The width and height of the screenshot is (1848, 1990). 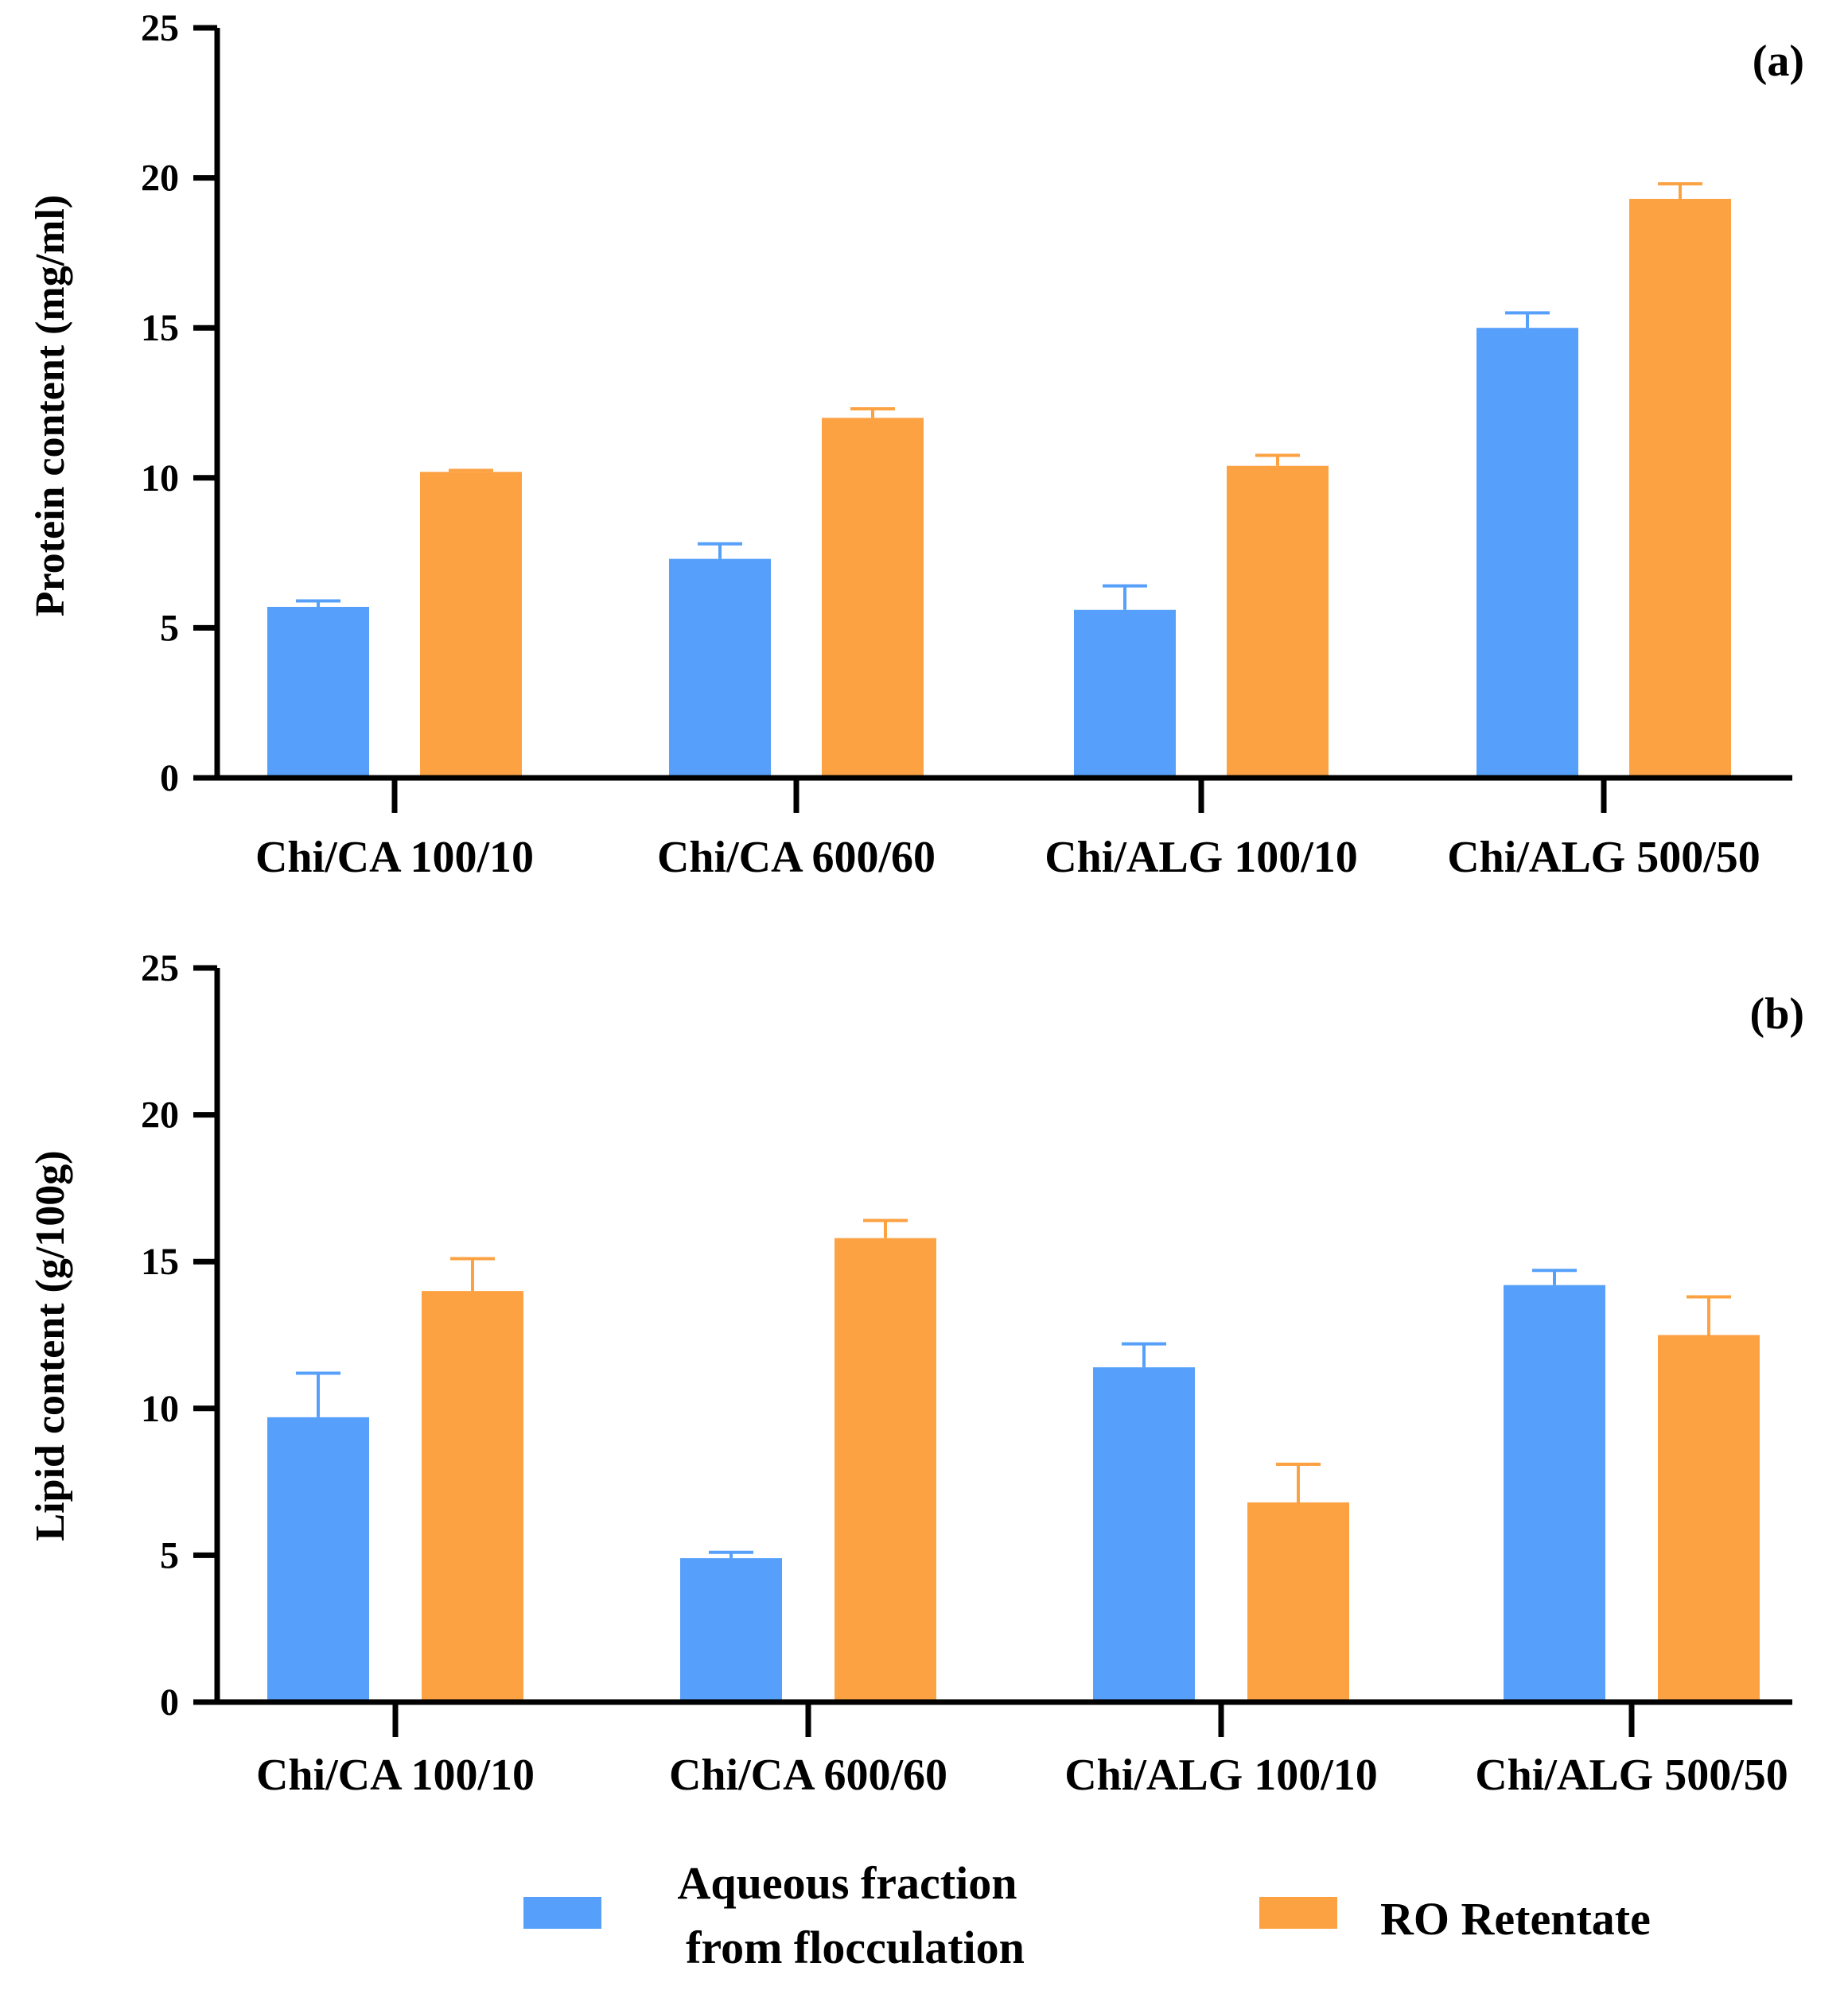 I want to click on legend-swatch-ro, so click(x=1298, y=1913).